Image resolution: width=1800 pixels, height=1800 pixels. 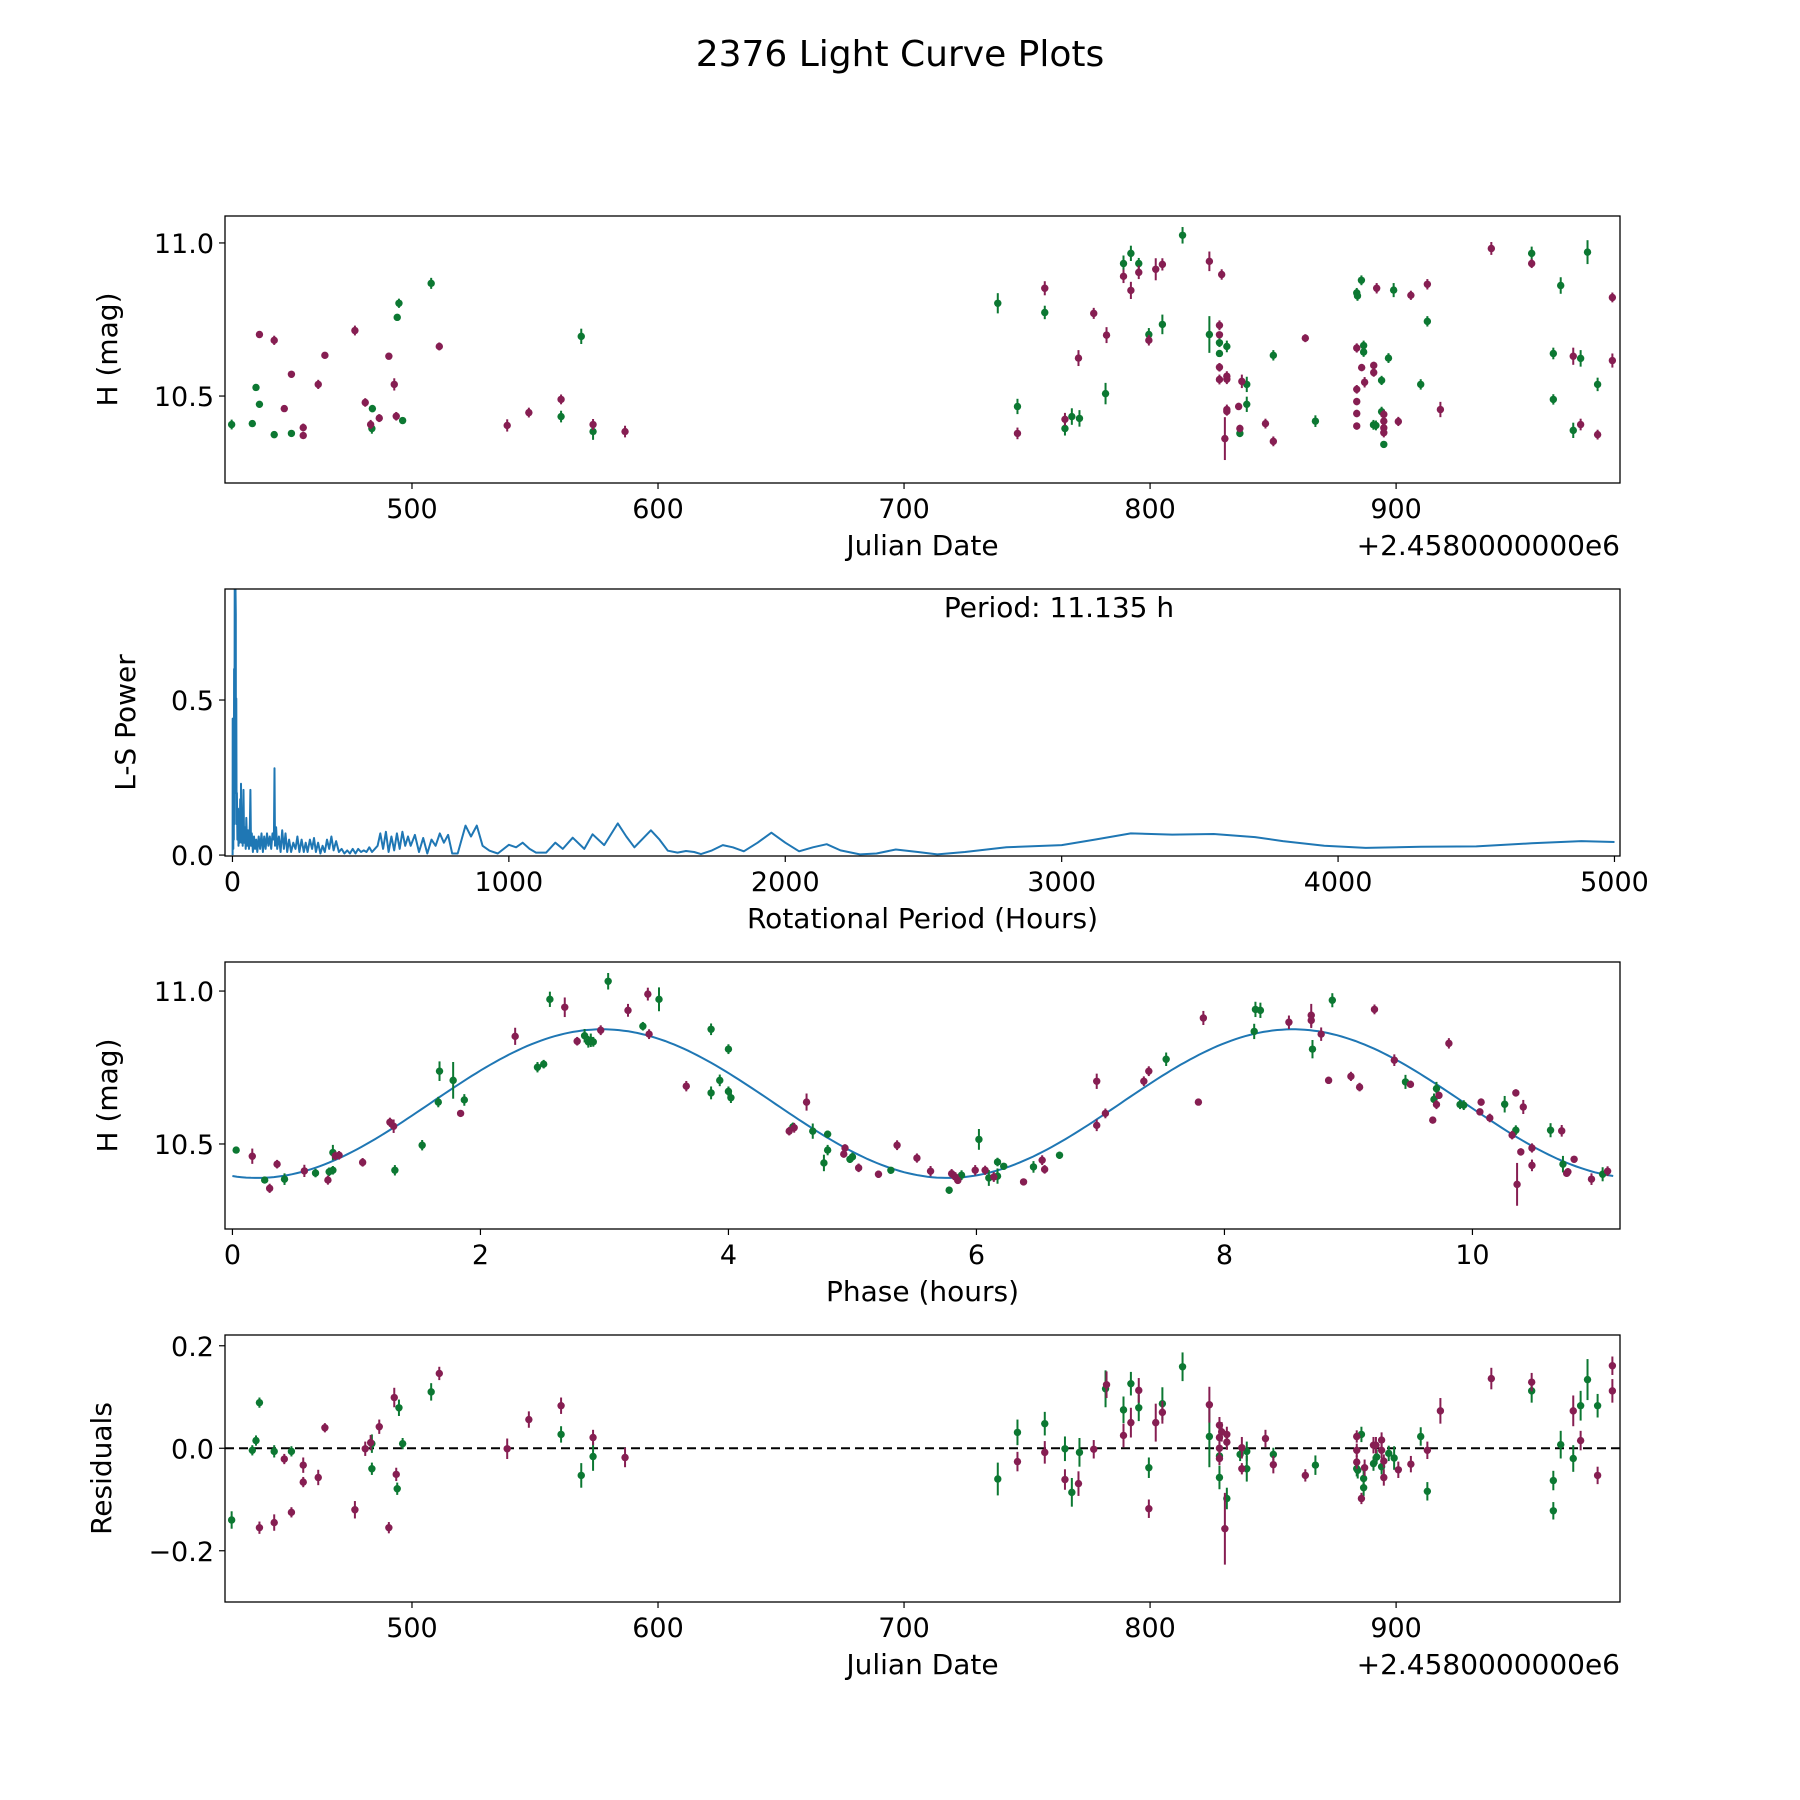 What do you see at coordinates (232, 1255) in the screenshot?
I see `x-tick-label: 0` at bounding box center [232, 1255].